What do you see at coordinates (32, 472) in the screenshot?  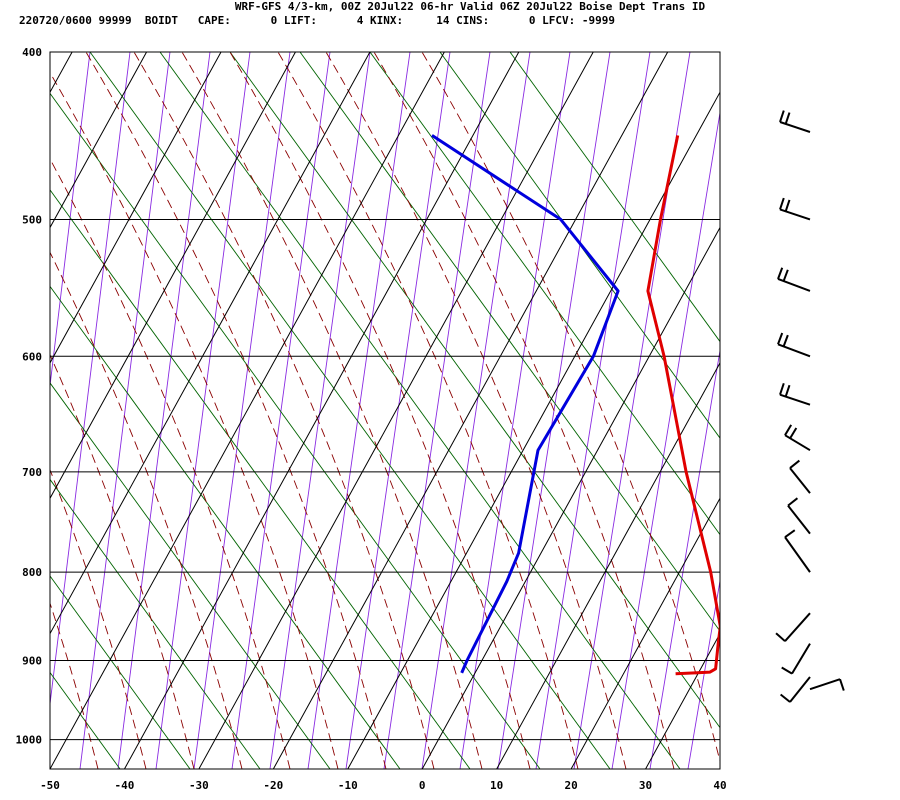 I see `pressure-tick-label: 700` at bounding box center [32, 472].